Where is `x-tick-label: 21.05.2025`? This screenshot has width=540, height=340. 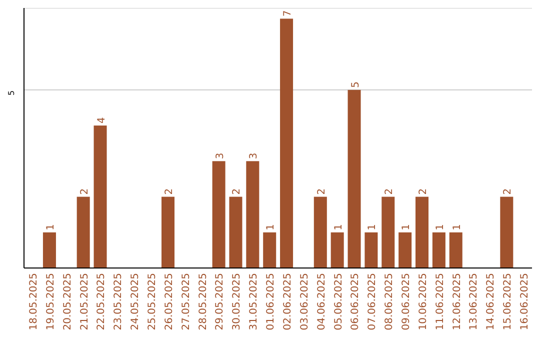
x-tick-label: 21.05.2025 is located at coordinates (84, 301).